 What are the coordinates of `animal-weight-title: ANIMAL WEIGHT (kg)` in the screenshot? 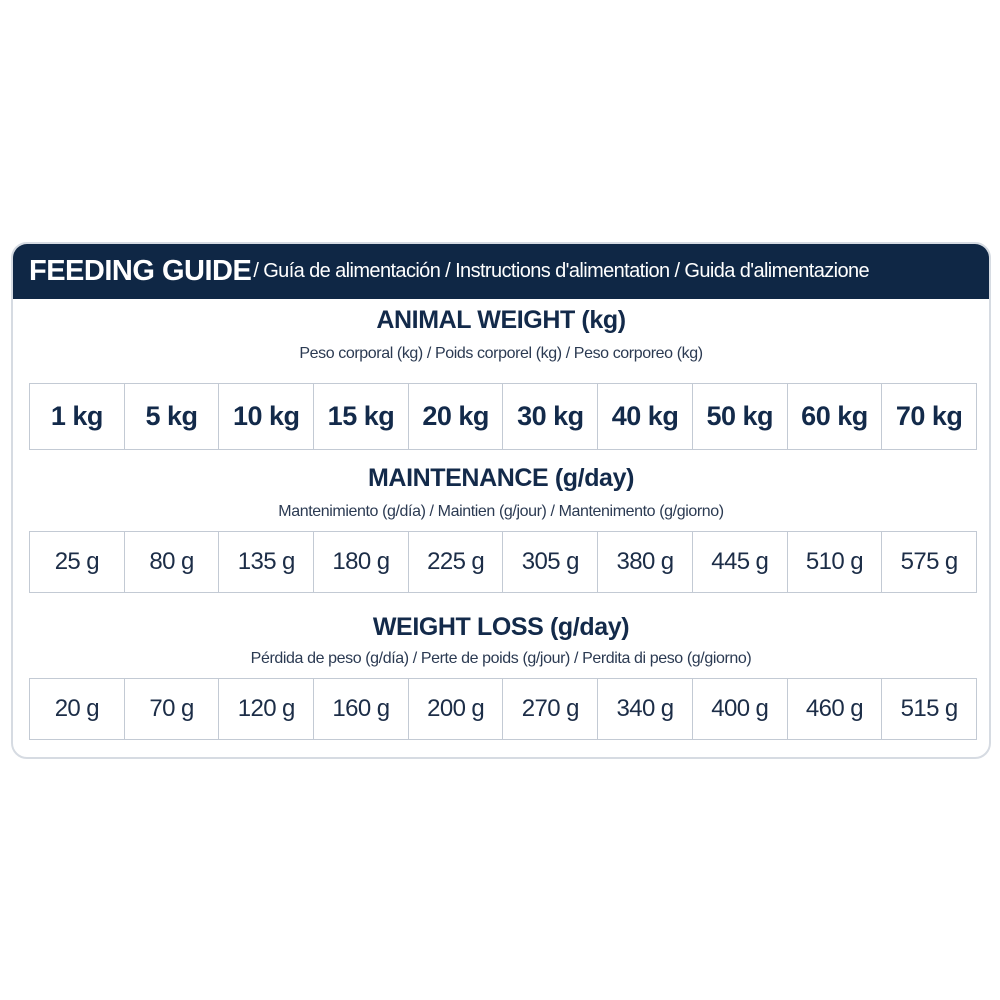 It's located at (501, 320).